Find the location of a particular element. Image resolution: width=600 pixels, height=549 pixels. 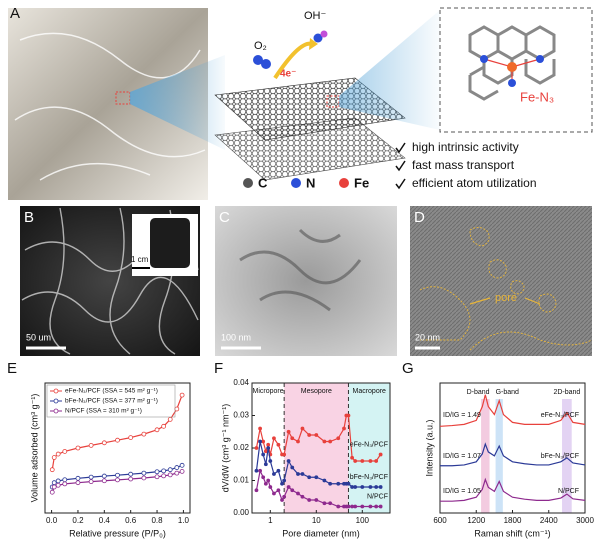

y-axis-label: dV/dW (cm³ g⁻¹ nm⁻¹) is located at coordinates (225, 448).